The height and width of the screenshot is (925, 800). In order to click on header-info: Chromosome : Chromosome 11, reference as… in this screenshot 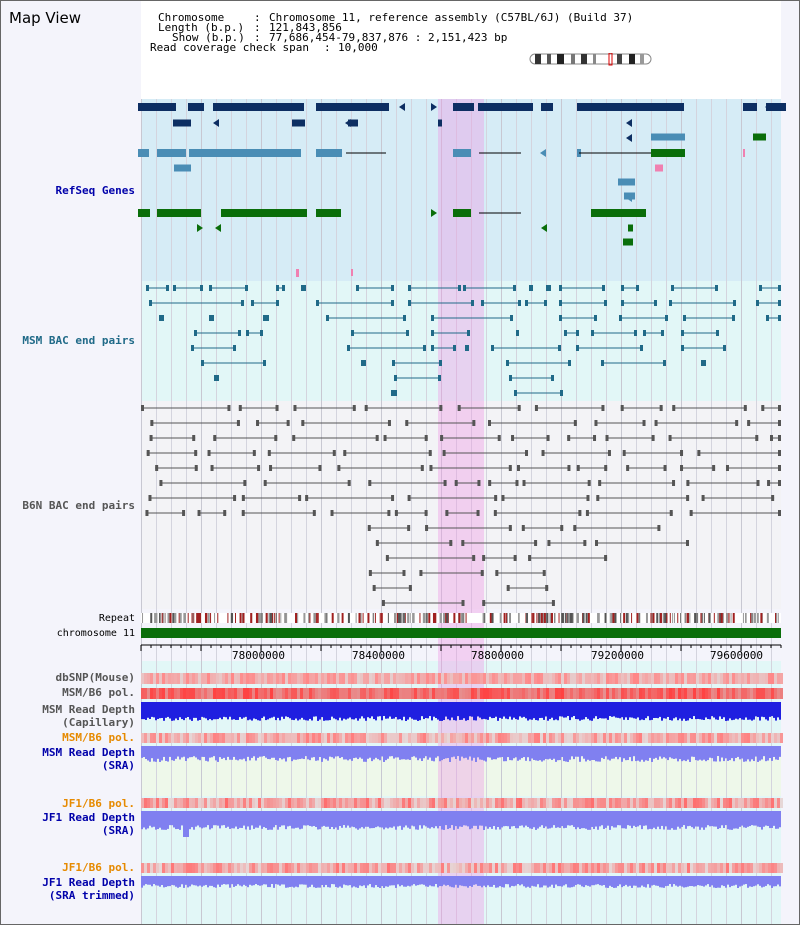, I will do `click(461, 50)`.